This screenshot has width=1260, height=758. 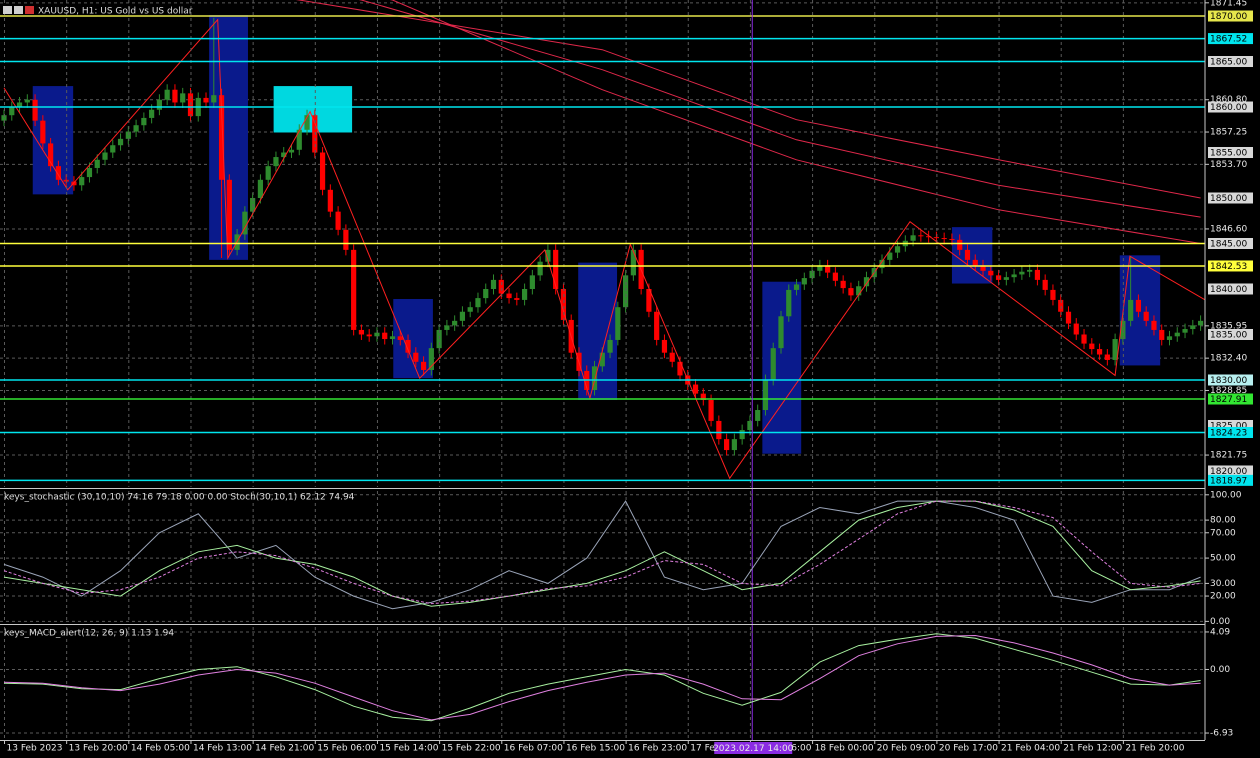 I want to click on y-tick-label: 1860.80, so click(x=1228, y=100).